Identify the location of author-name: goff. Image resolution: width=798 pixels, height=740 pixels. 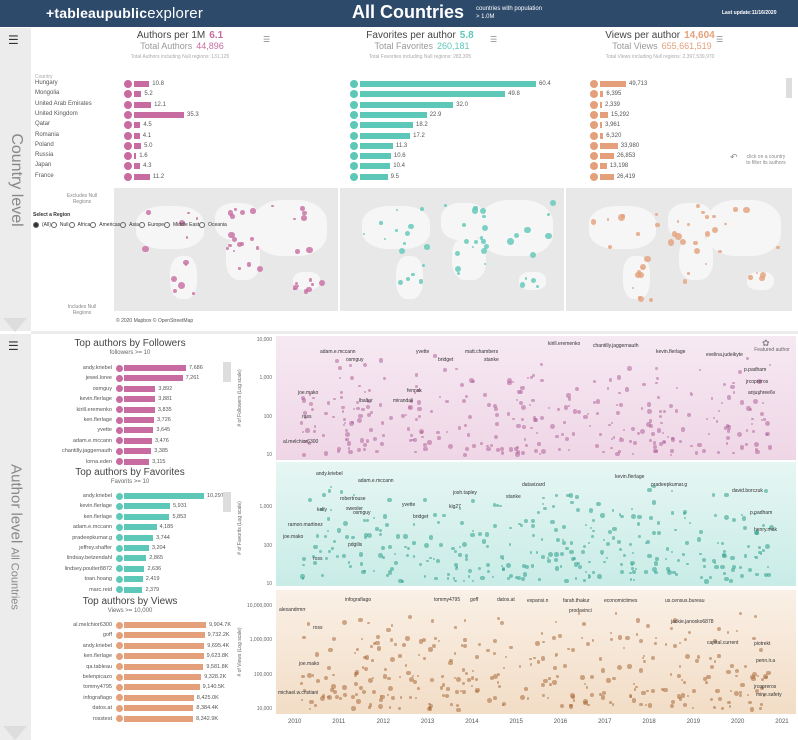
(107, 635).